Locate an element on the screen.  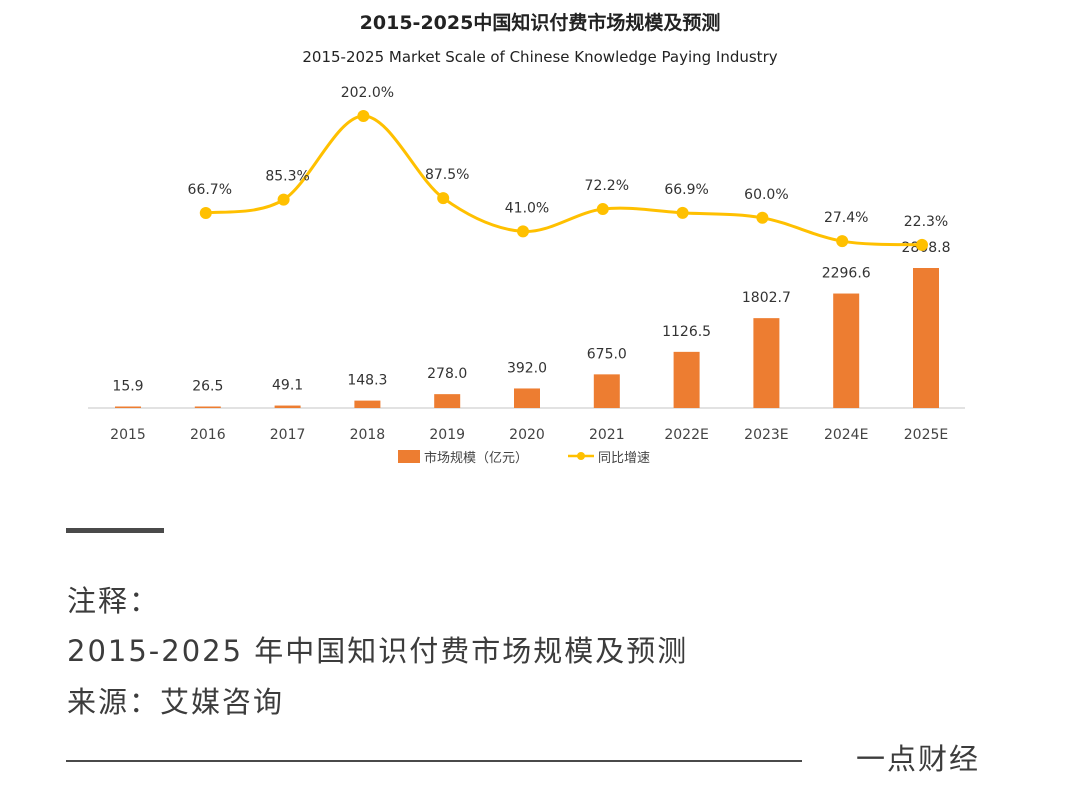
growth-value-label: 22.3% is located at coordinates (926, 222).